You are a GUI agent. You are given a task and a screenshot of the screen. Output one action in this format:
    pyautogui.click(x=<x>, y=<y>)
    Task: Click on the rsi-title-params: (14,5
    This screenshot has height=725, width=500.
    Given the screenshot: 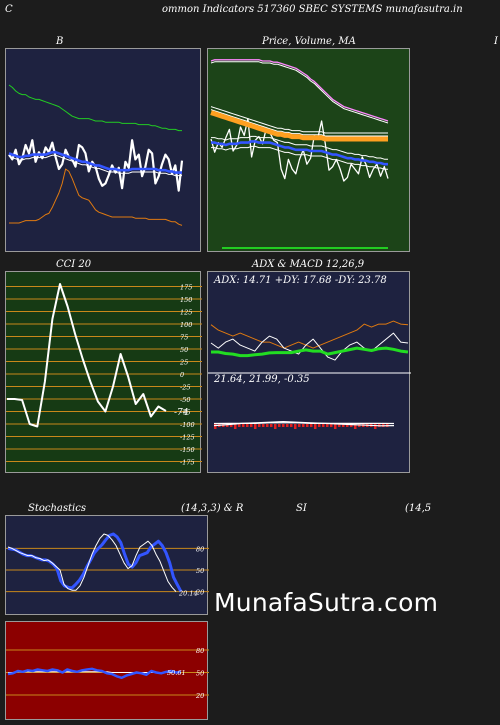 What is the action you would take?
    pyautogui.click(x=418, y=508)
    